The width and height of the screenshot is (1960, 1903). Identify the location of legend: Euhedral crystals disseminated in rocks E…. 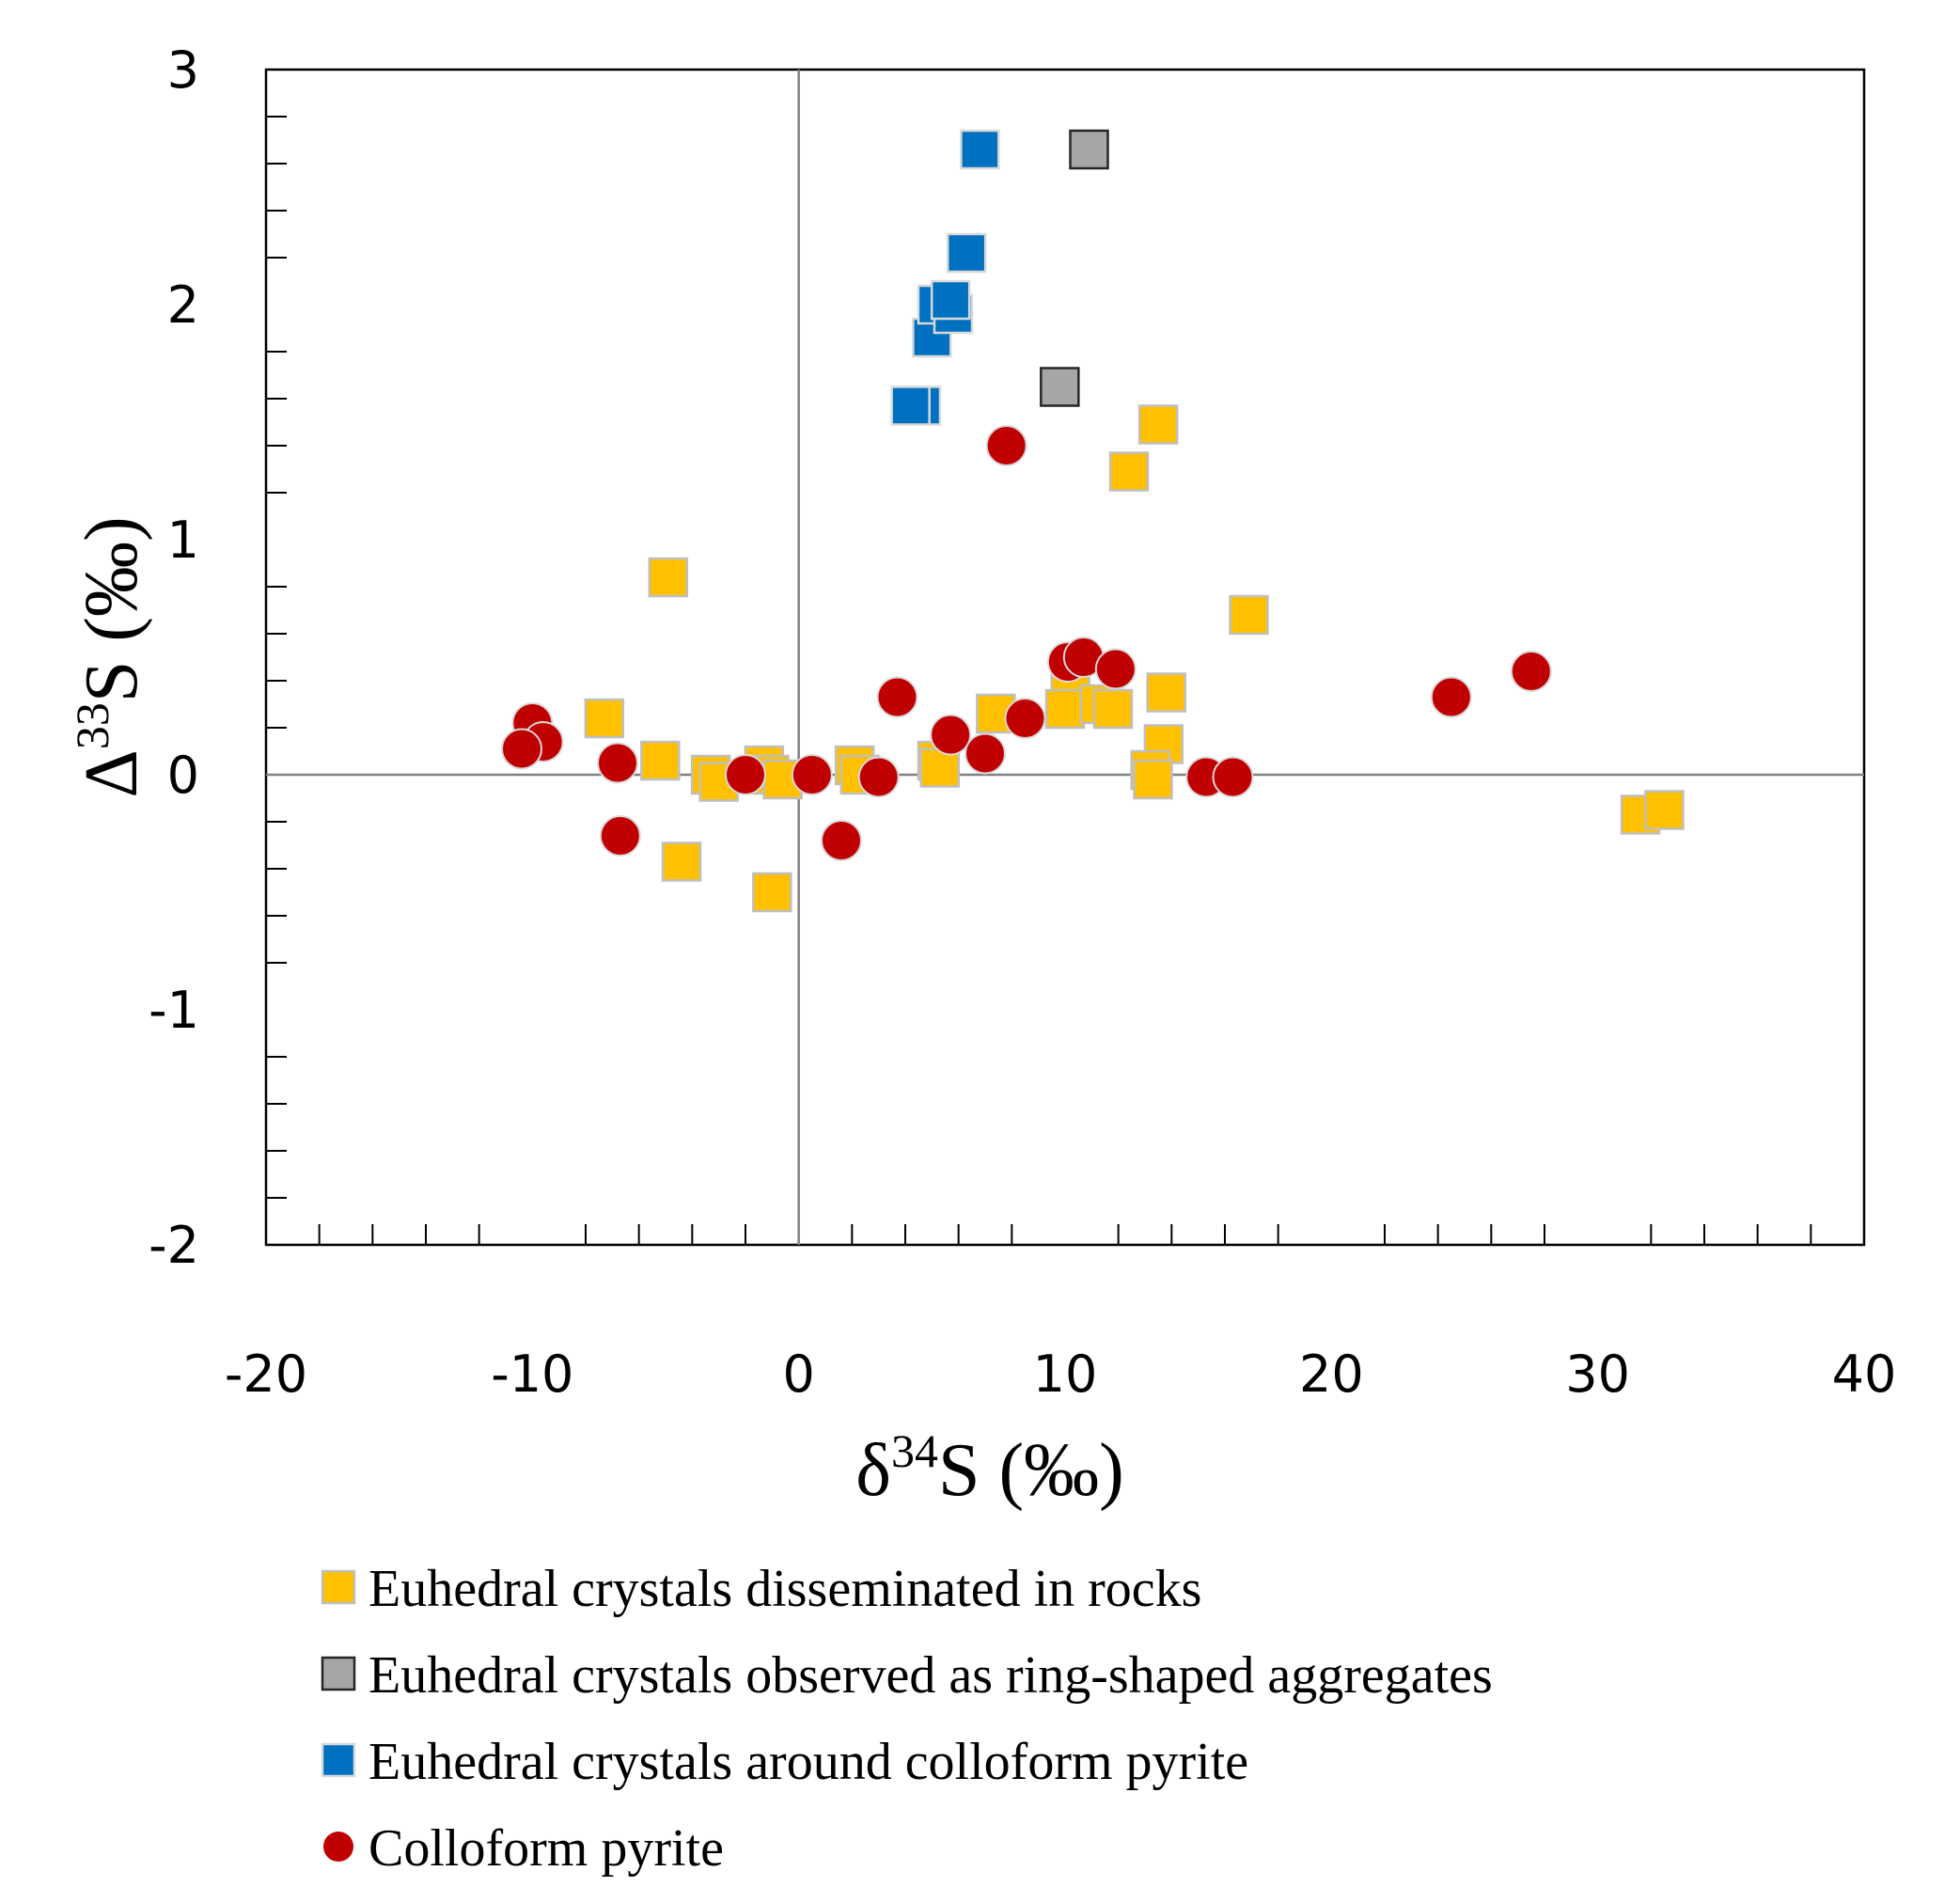
(907, 1719).